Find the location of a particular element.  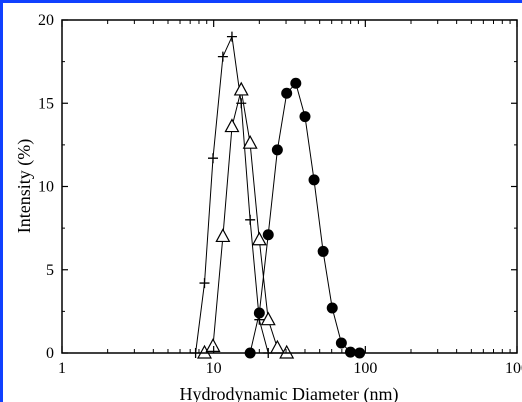

y-tick-label: 20 is located at coordinates (46, 20).